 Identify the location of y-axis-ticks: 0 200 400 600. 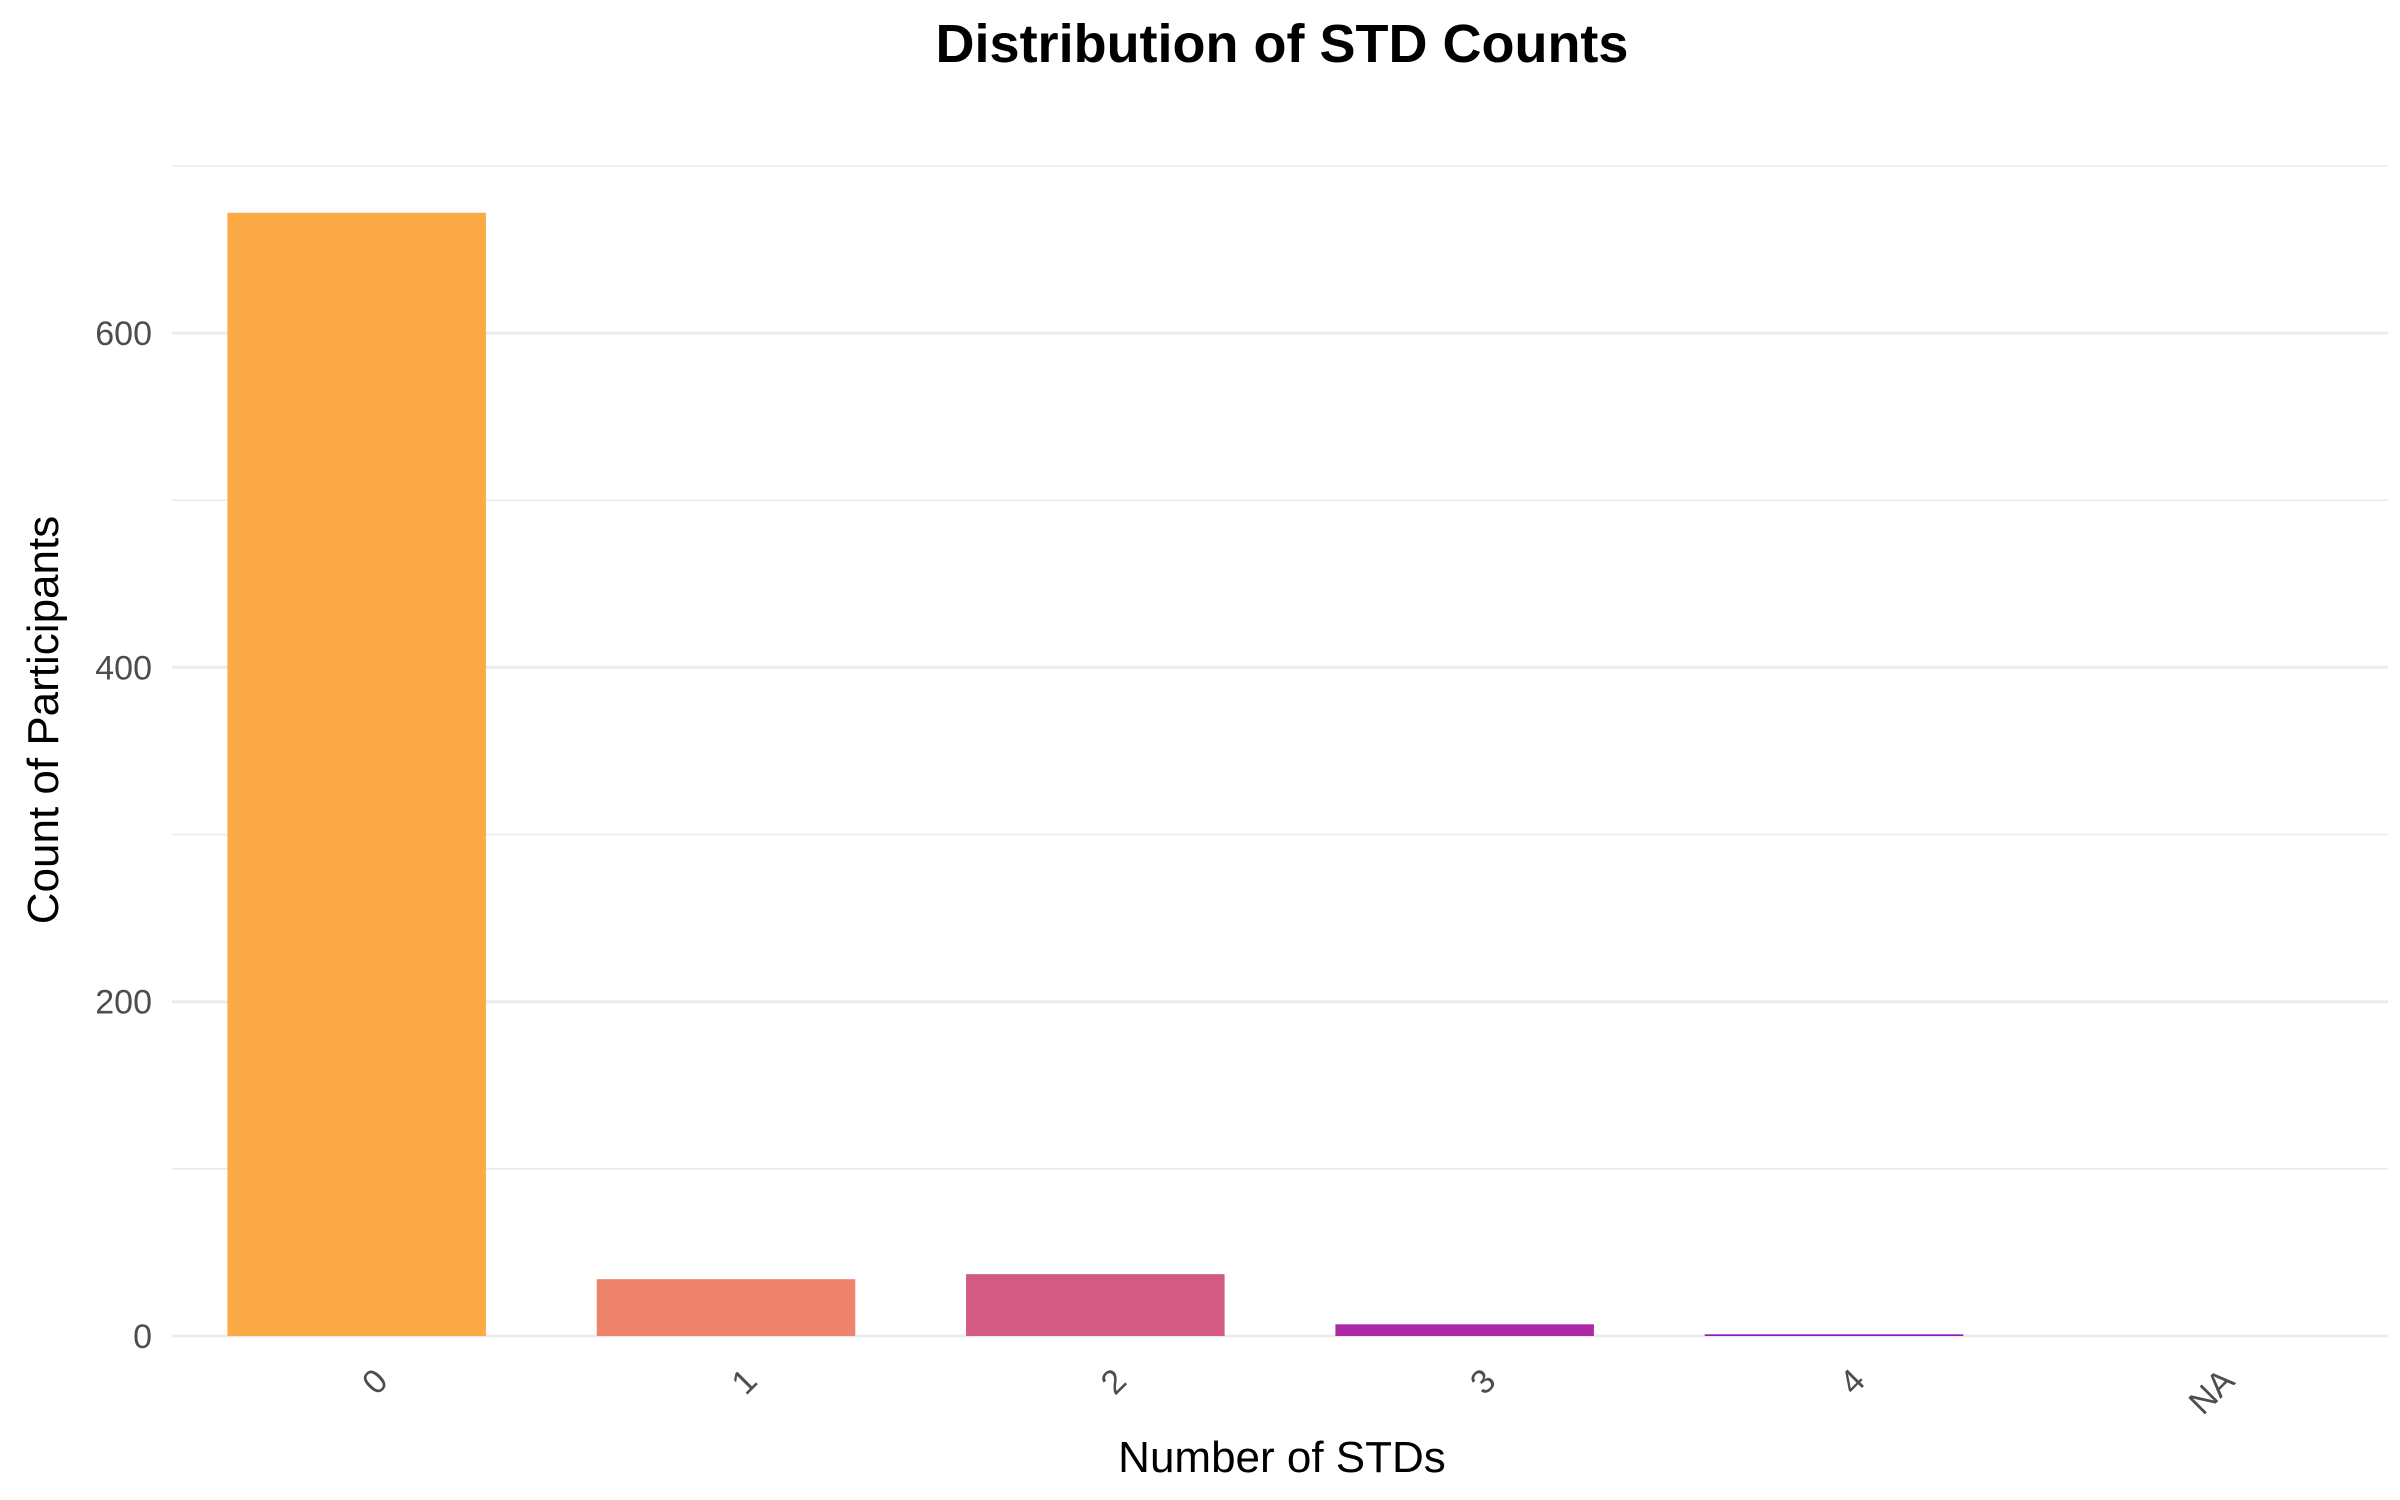
(123, 835).